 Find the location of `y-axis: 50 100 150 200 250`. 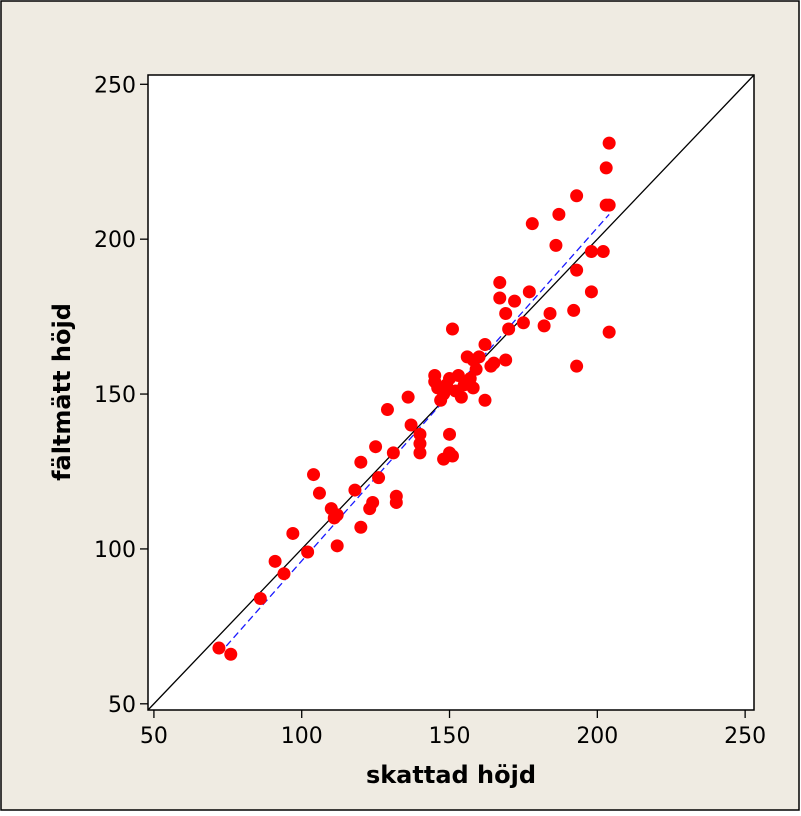

y-axis: 50 100 150 200 250 is located at coordinates (121, 395).